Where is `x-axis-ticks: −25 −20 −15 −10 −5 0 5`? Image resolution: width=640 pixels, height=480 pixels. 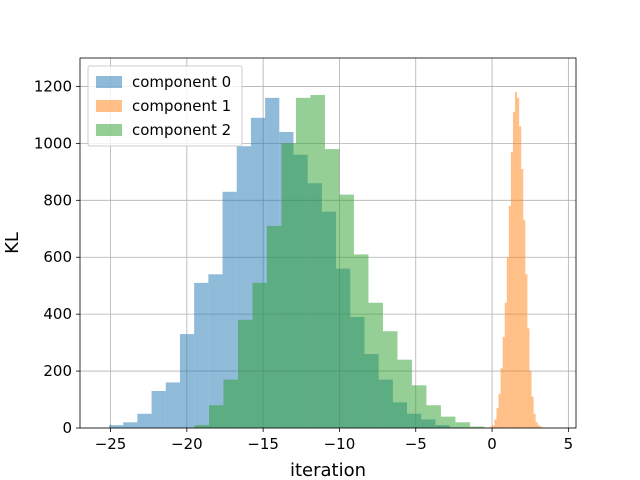
x-axis-ticks: −25 −20 −15 −10 −5 0 5 is located at coordinates (334, 440).